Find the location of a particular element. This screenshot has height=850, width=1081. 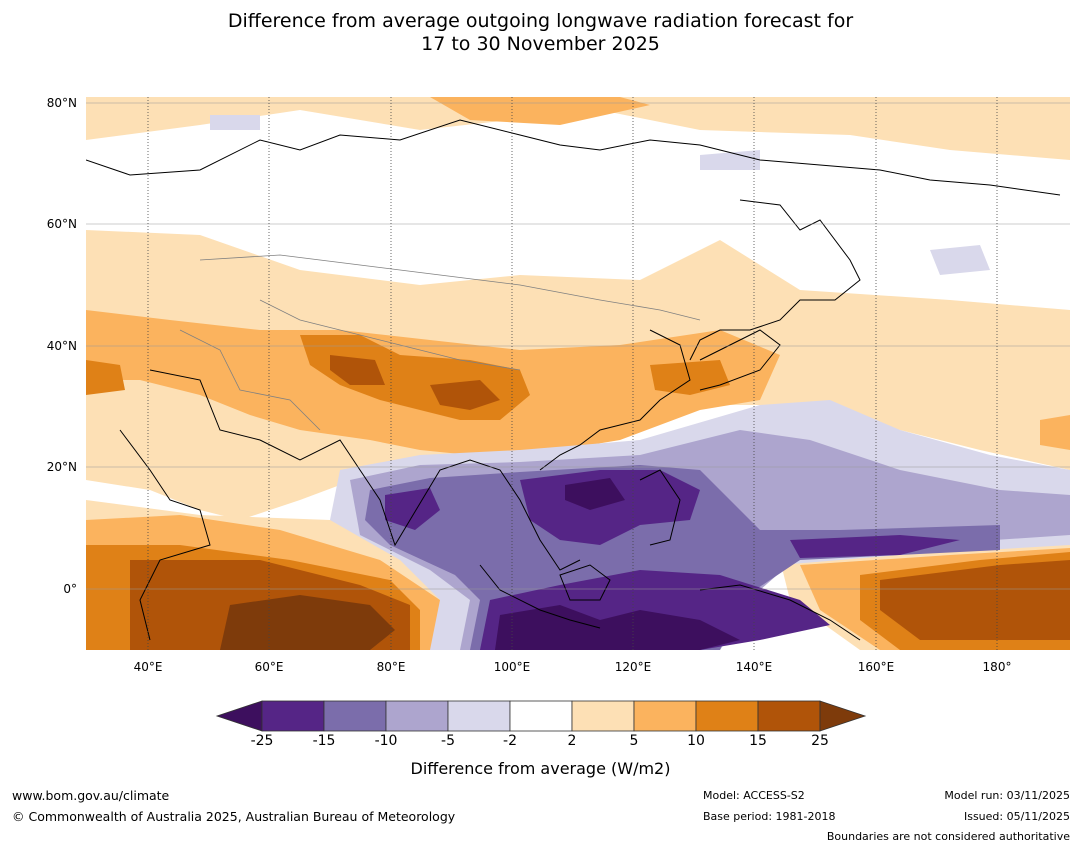

colorbar-tick-label: 10 is located at coordinates (696, 741).